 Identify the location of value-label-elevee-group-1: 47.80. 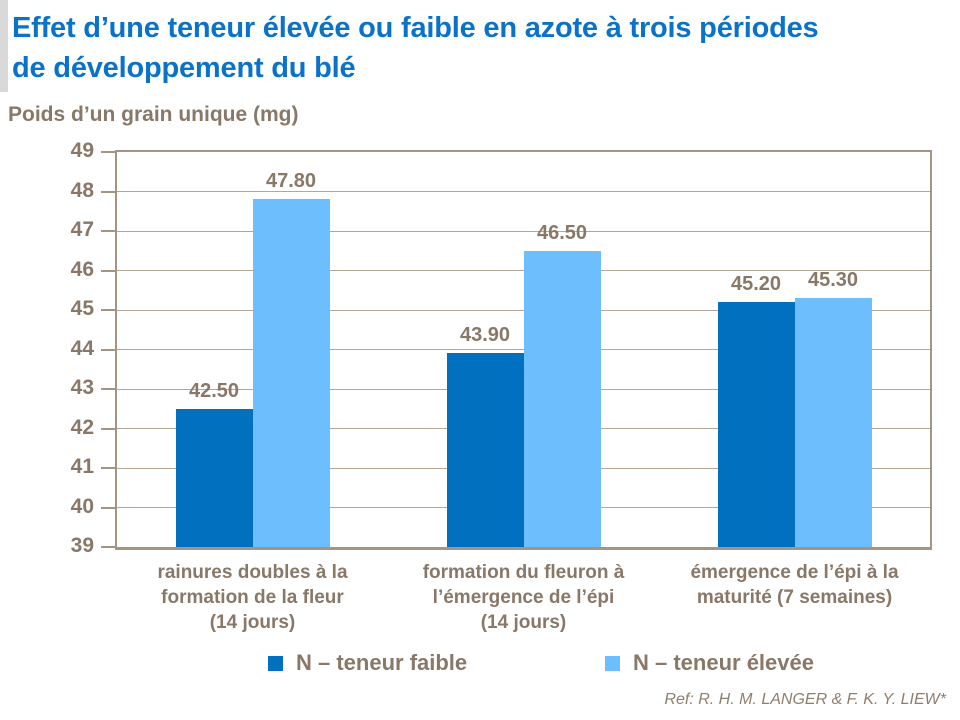
(291, 181).